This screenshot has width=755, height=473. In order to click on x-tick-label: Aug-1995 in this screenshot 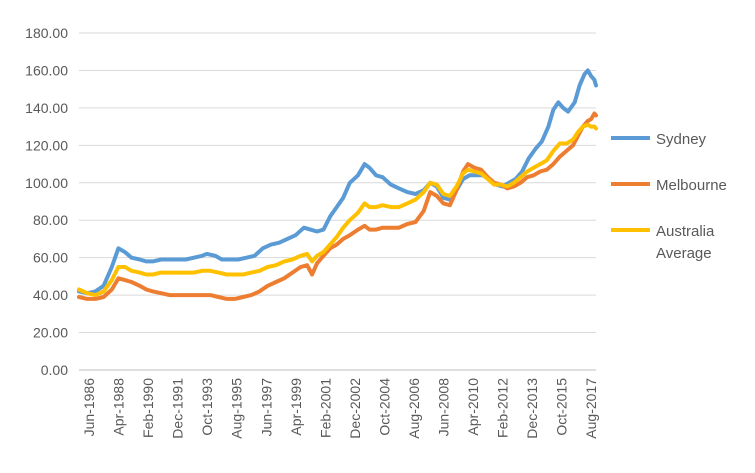, I will do `click(237, 408)`.